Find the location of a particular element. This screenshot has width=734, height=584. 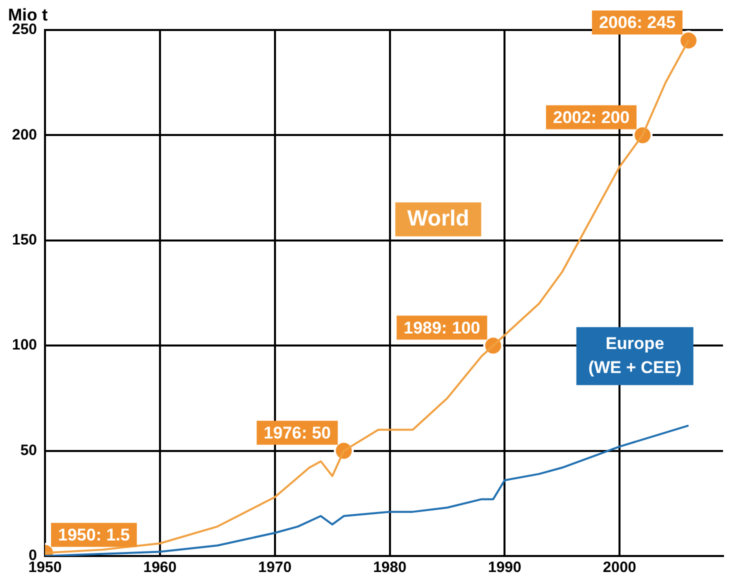

x-tick-label: 1960 is located at coordinates (160, 567).